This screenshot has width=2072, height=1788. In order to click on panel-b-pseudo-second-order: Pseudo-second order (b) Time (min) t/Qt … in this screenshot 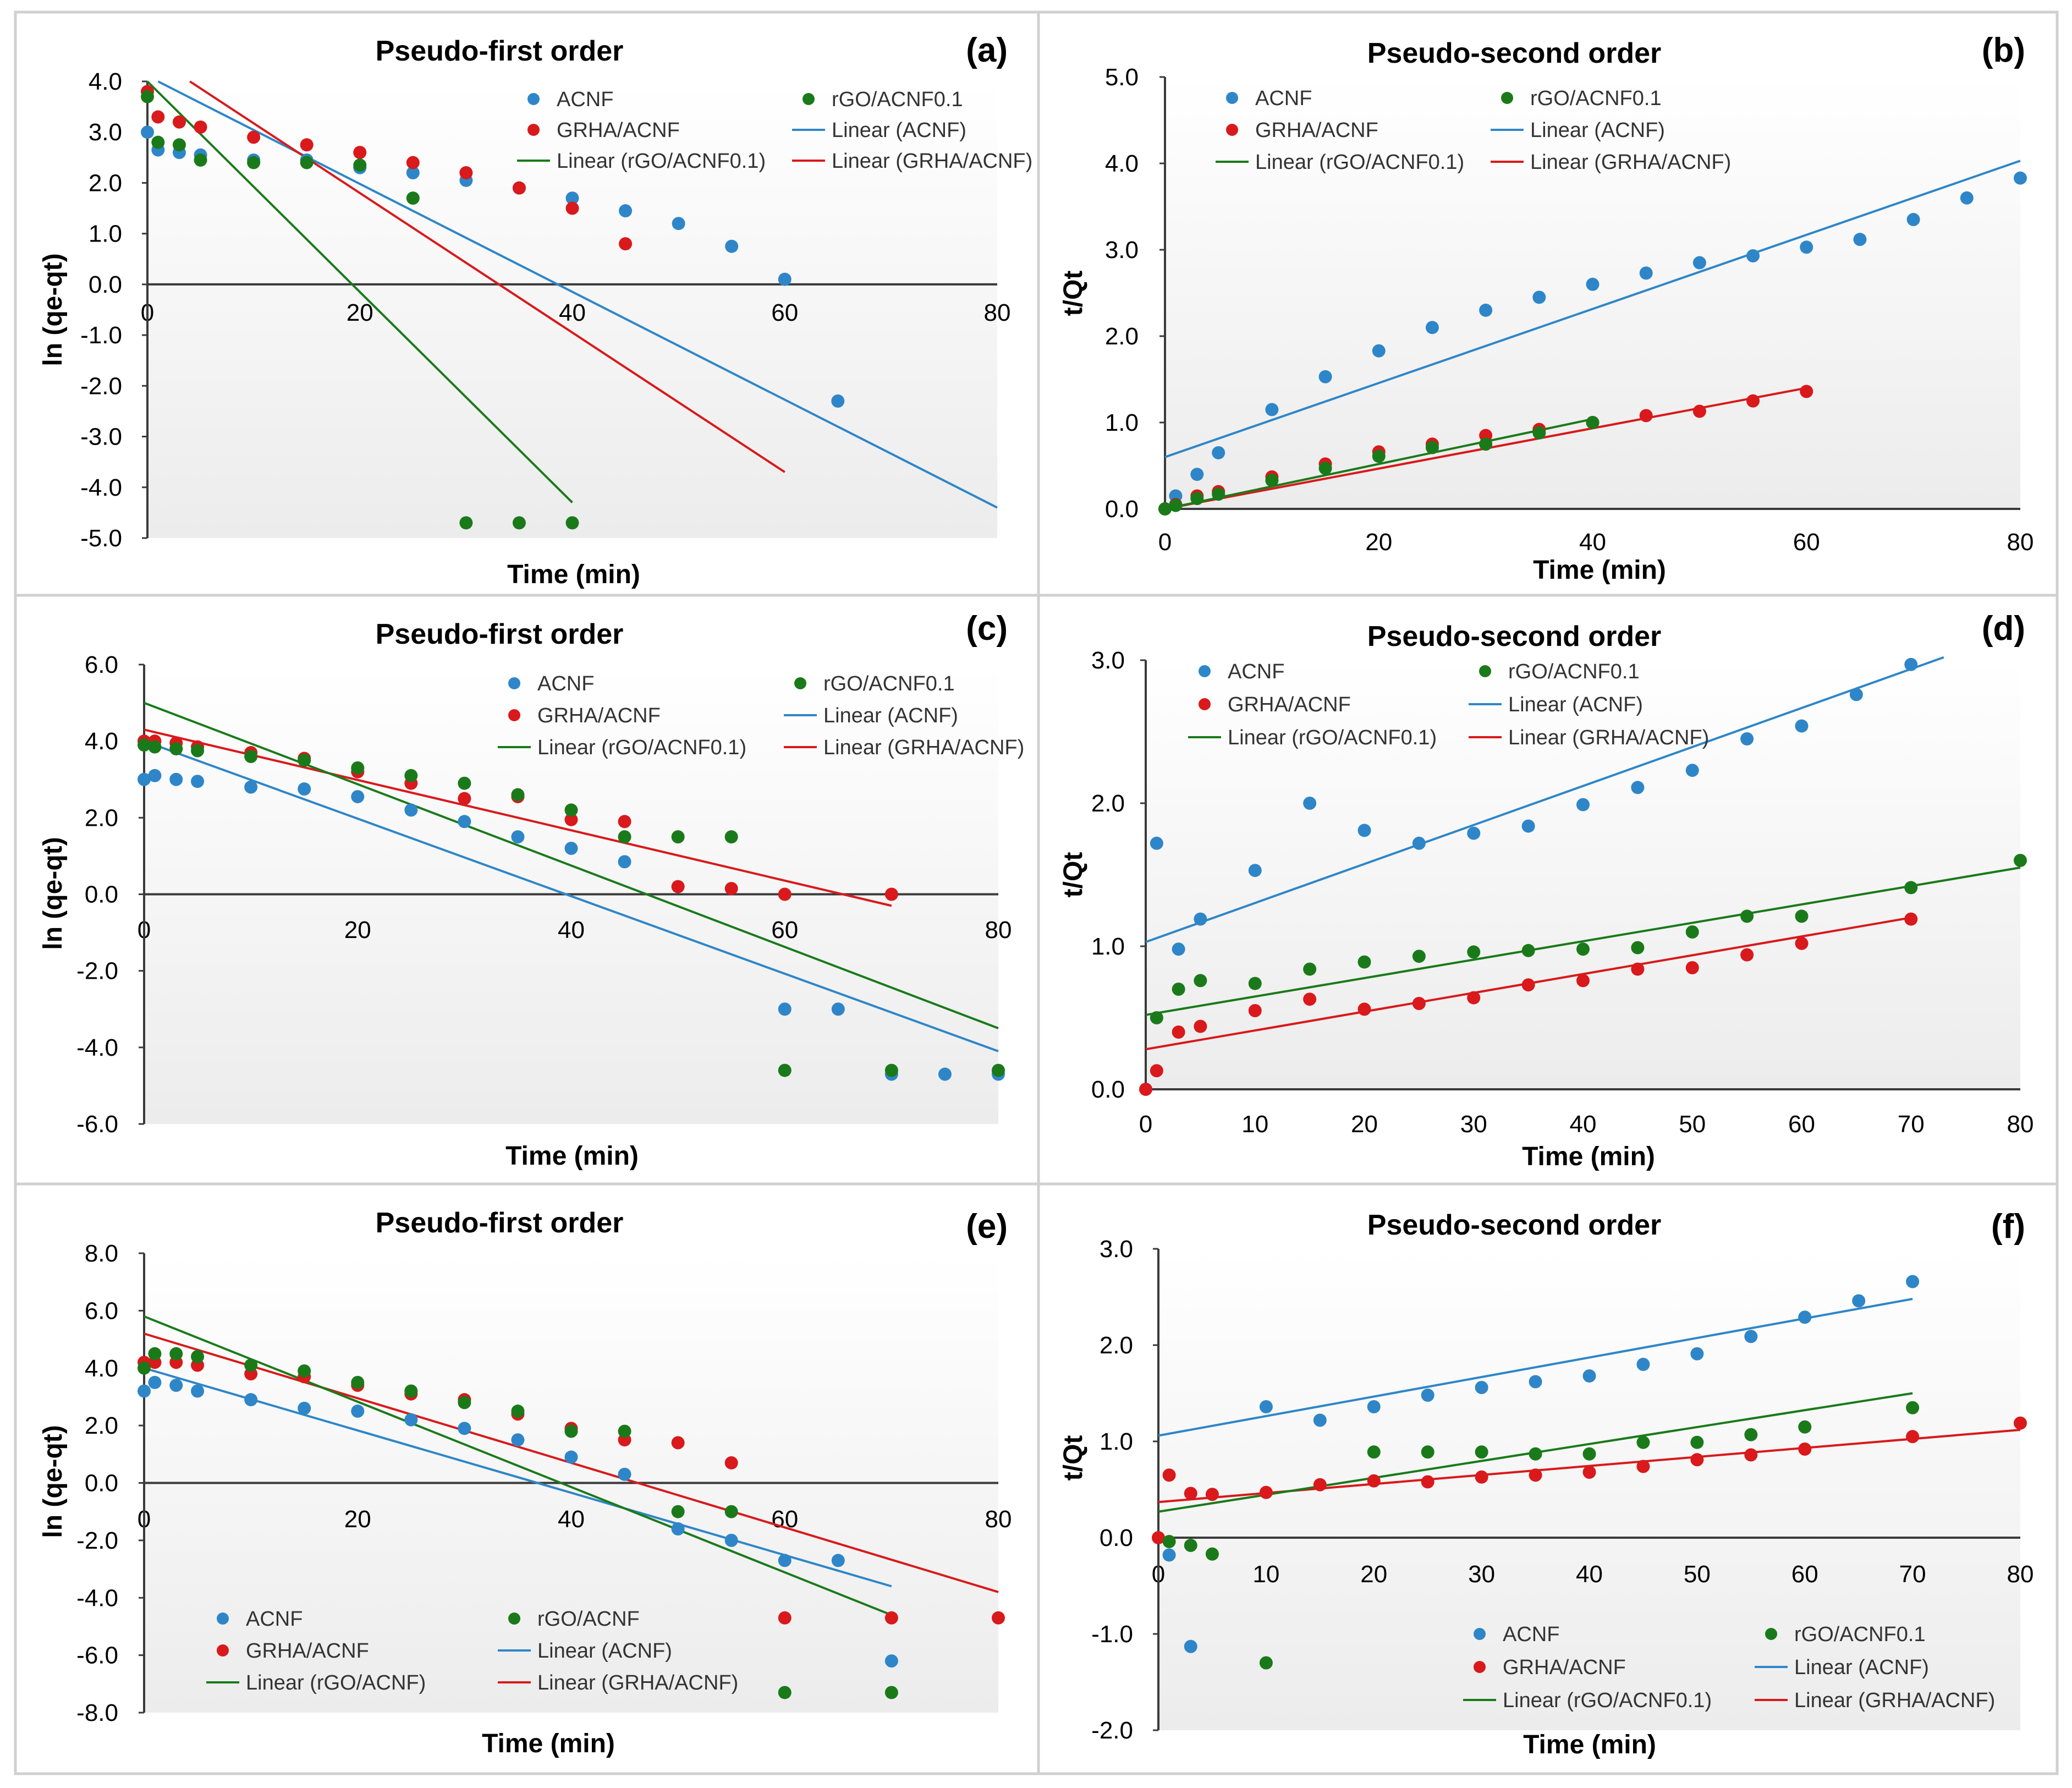, I will do `click(1546, 308)`.